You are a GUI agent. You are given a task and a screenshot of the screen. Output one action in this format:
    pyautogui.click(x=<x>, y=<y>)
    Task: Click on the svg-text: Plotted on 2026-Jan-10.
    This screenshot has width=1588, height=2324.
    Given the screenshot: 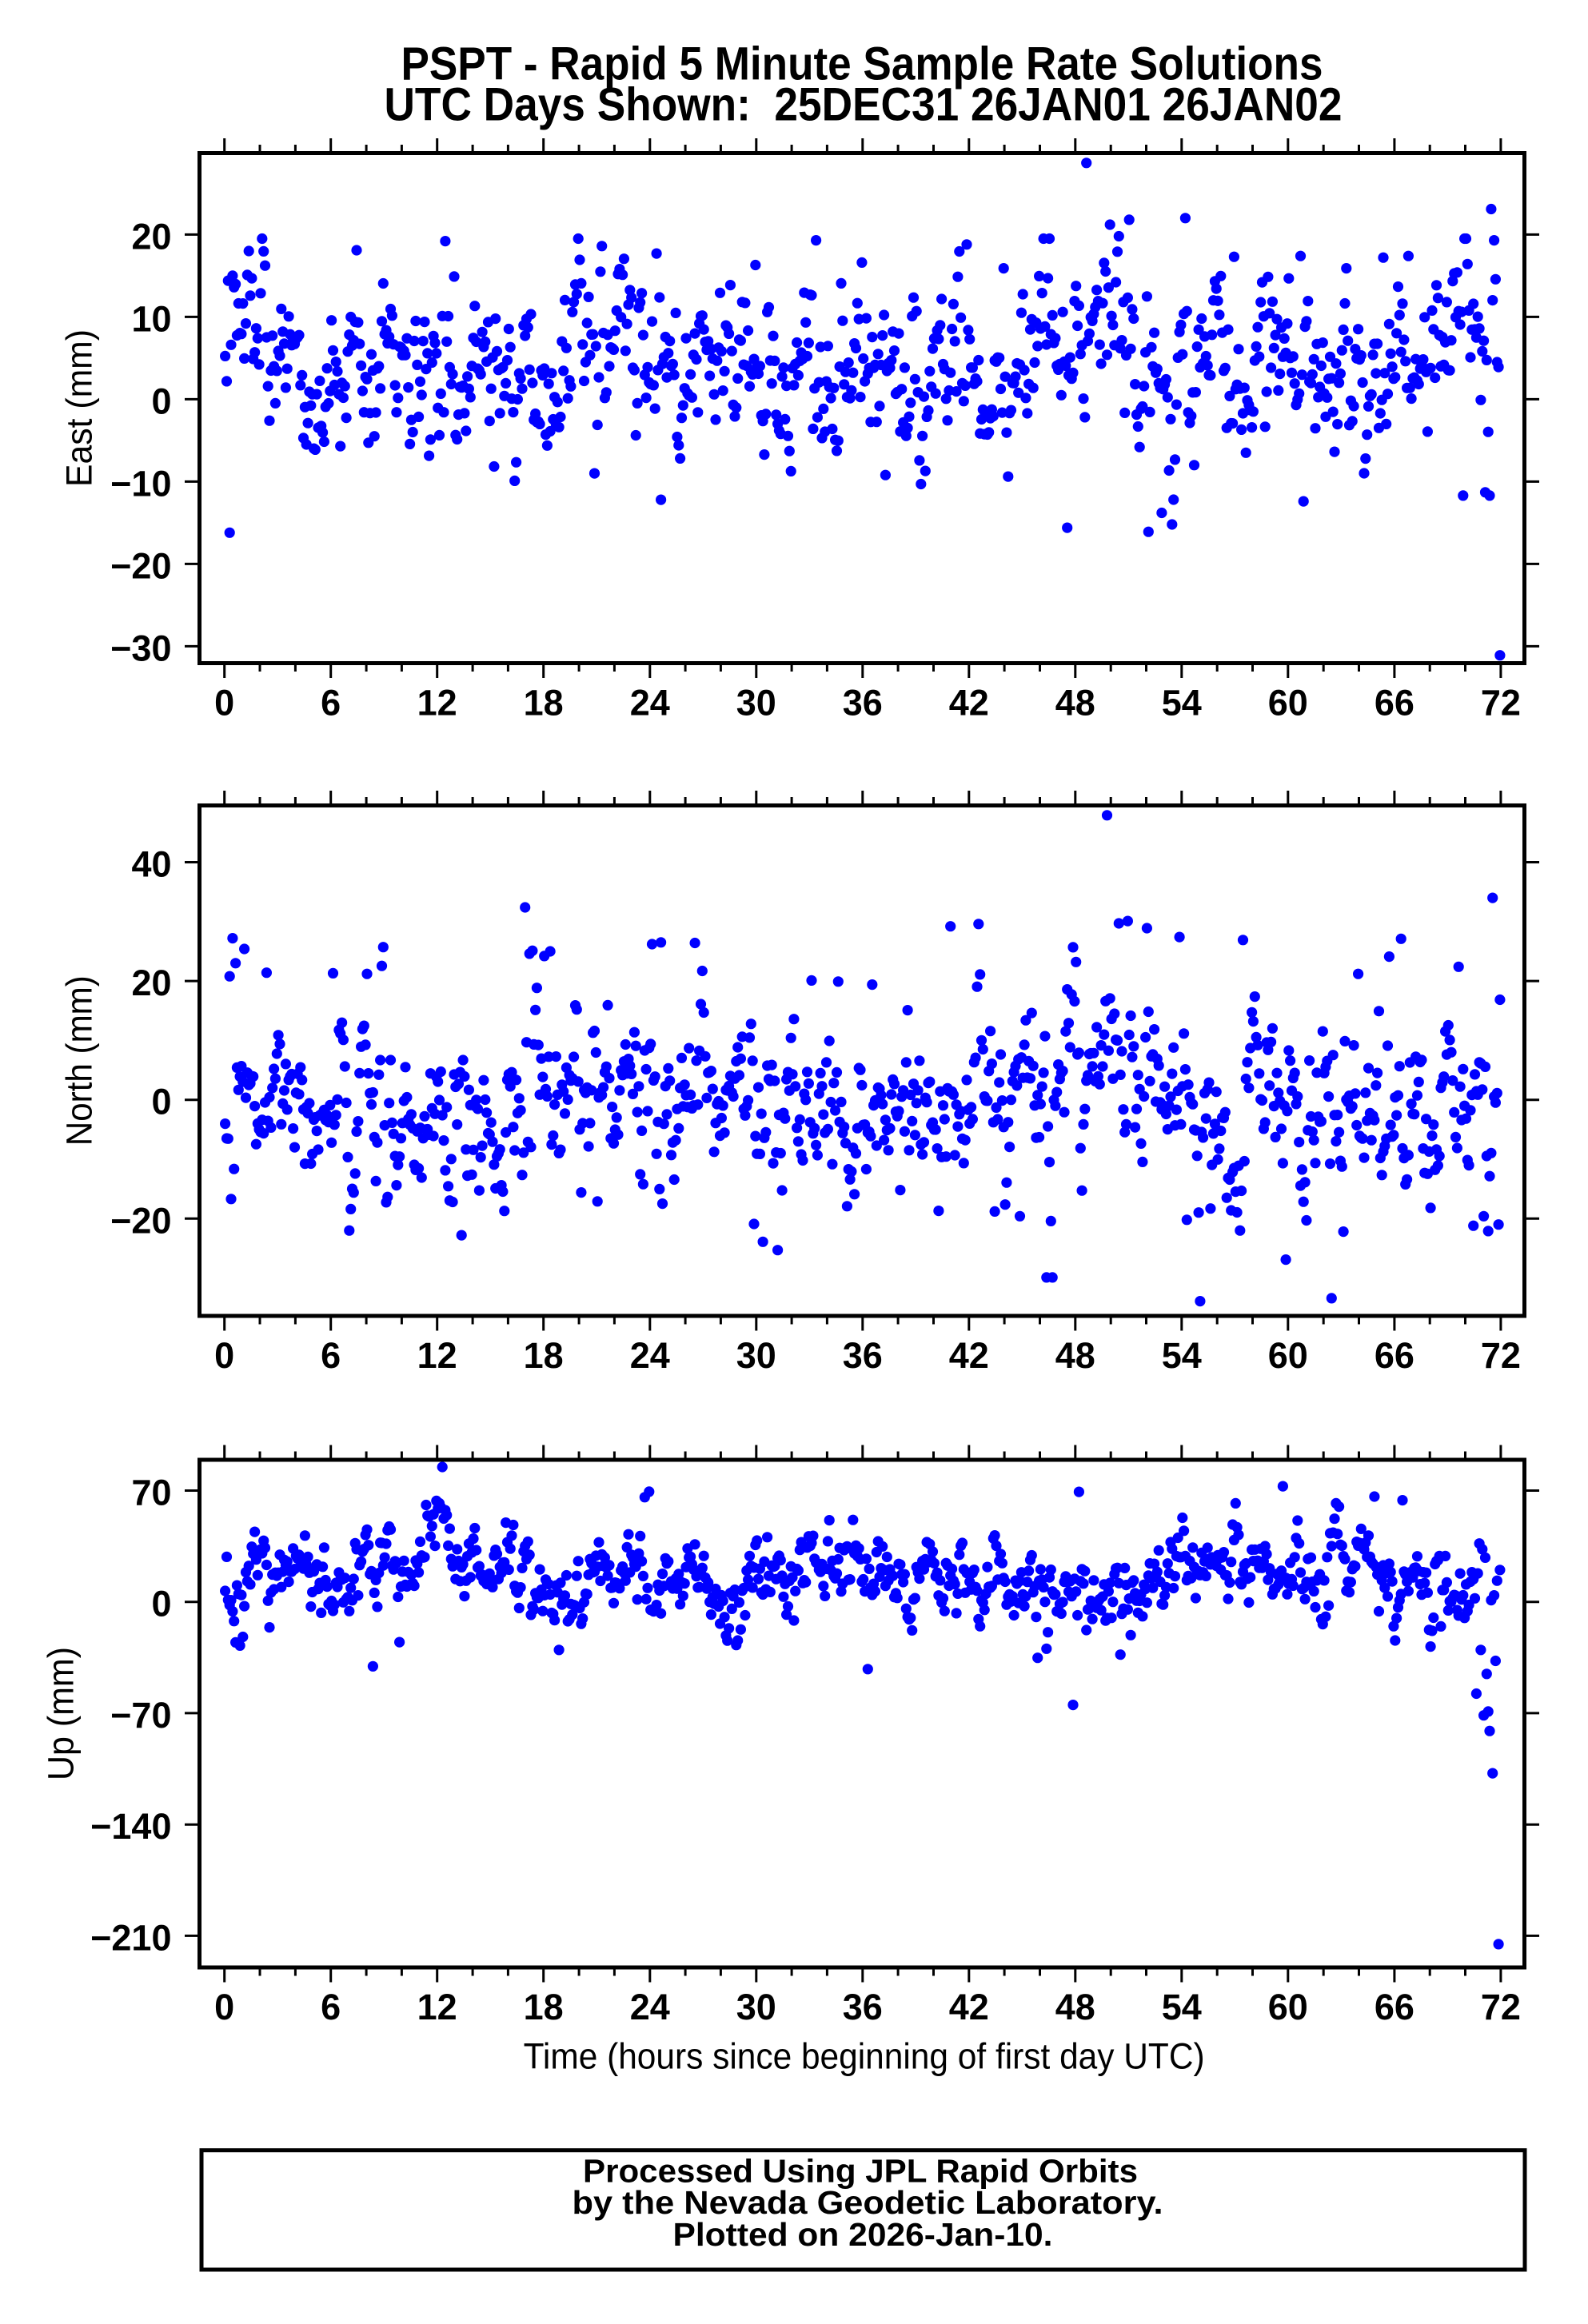 What is the action you would take?
    pyautogui.click(x=863, y=2234)
    